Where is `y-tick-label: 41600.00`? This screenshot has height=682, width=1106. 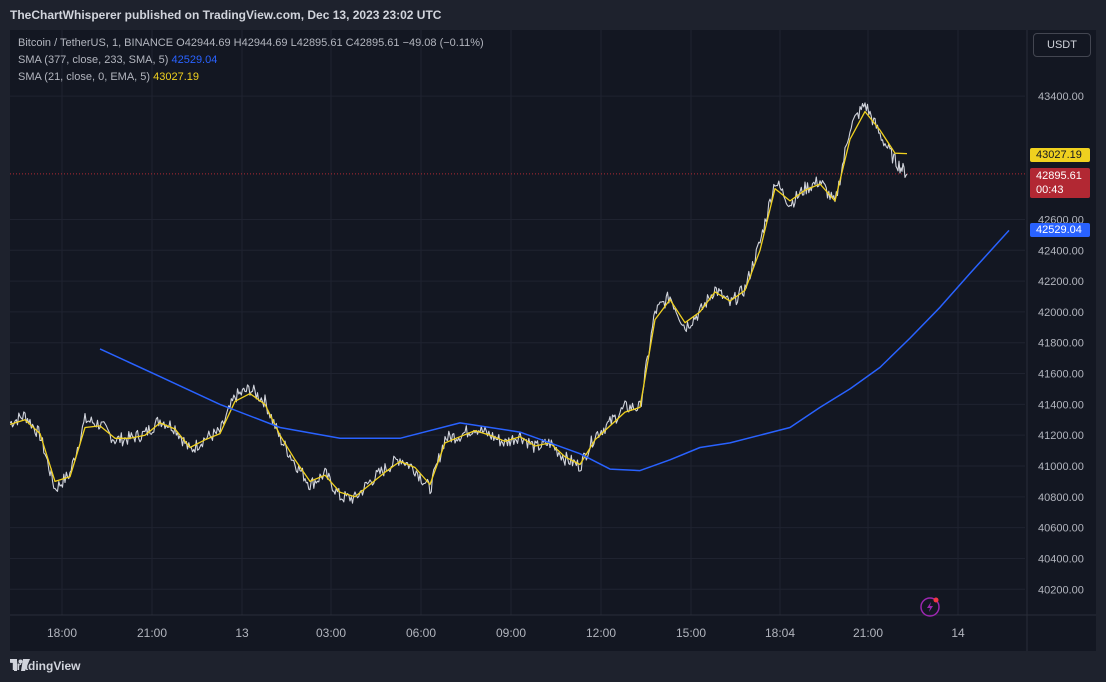 y-tick-label: 41600.00 is located at coordinates (1061, 375).